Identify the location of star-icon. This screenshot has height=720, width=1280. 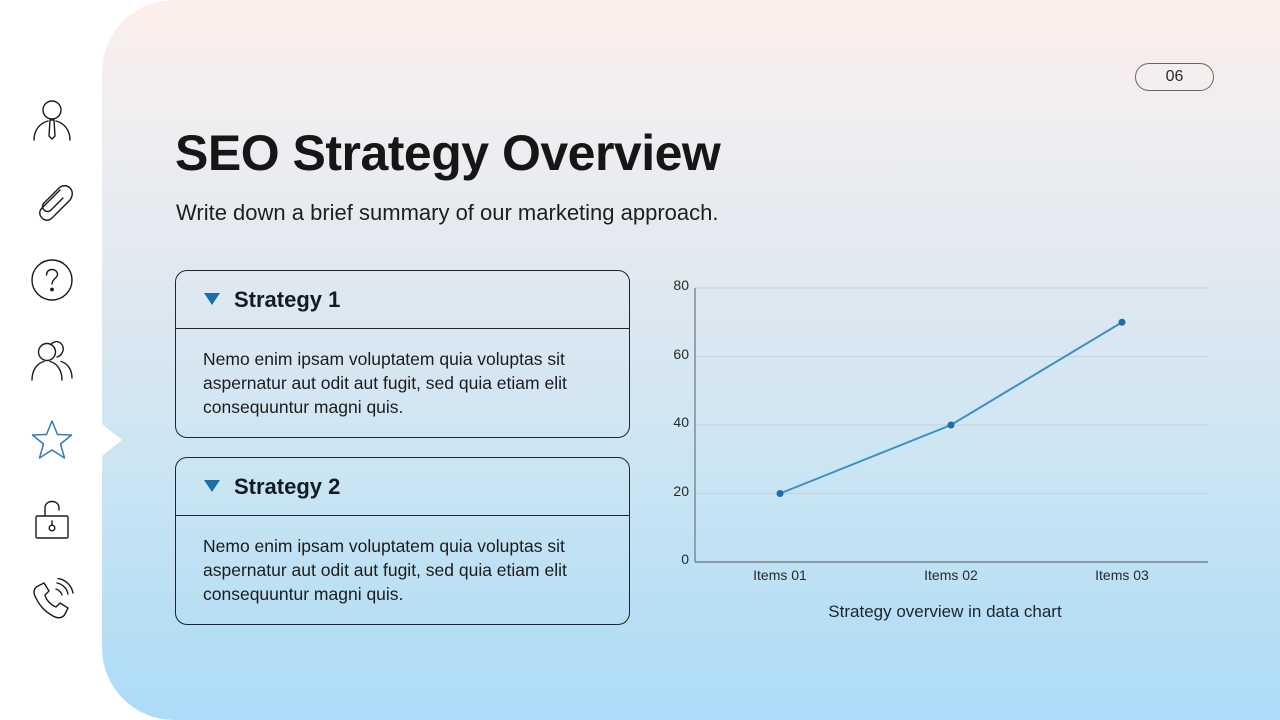
(52, 439).